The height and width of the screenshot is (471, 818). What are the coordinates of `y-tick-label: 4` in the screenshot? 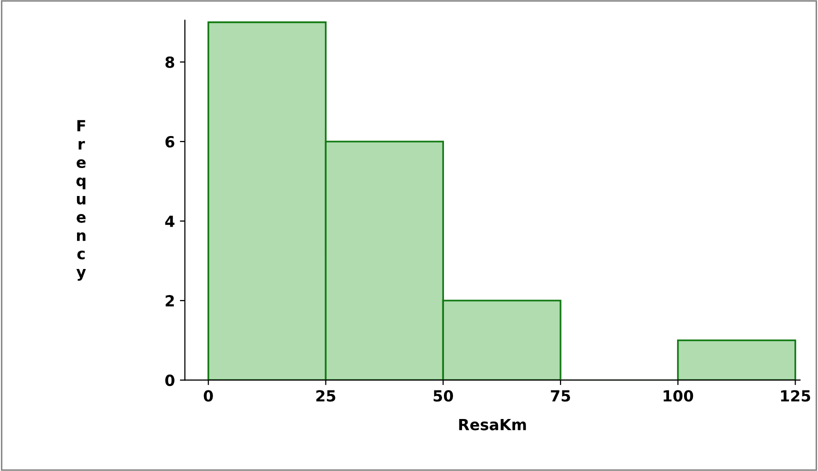 It's located at (169, 221).